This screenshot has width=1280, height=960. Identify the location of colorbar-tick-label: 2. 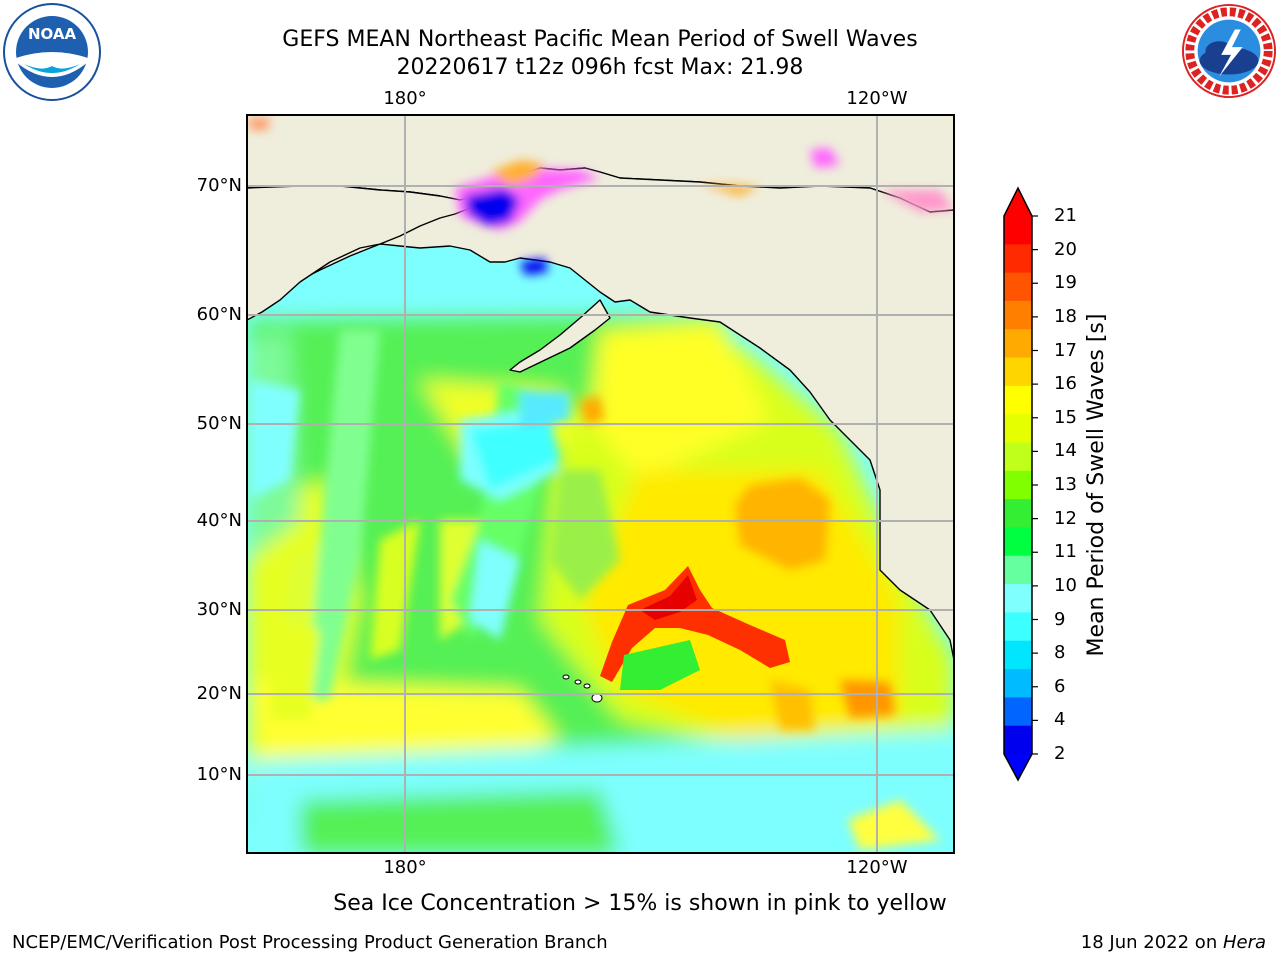
(1060, 753).